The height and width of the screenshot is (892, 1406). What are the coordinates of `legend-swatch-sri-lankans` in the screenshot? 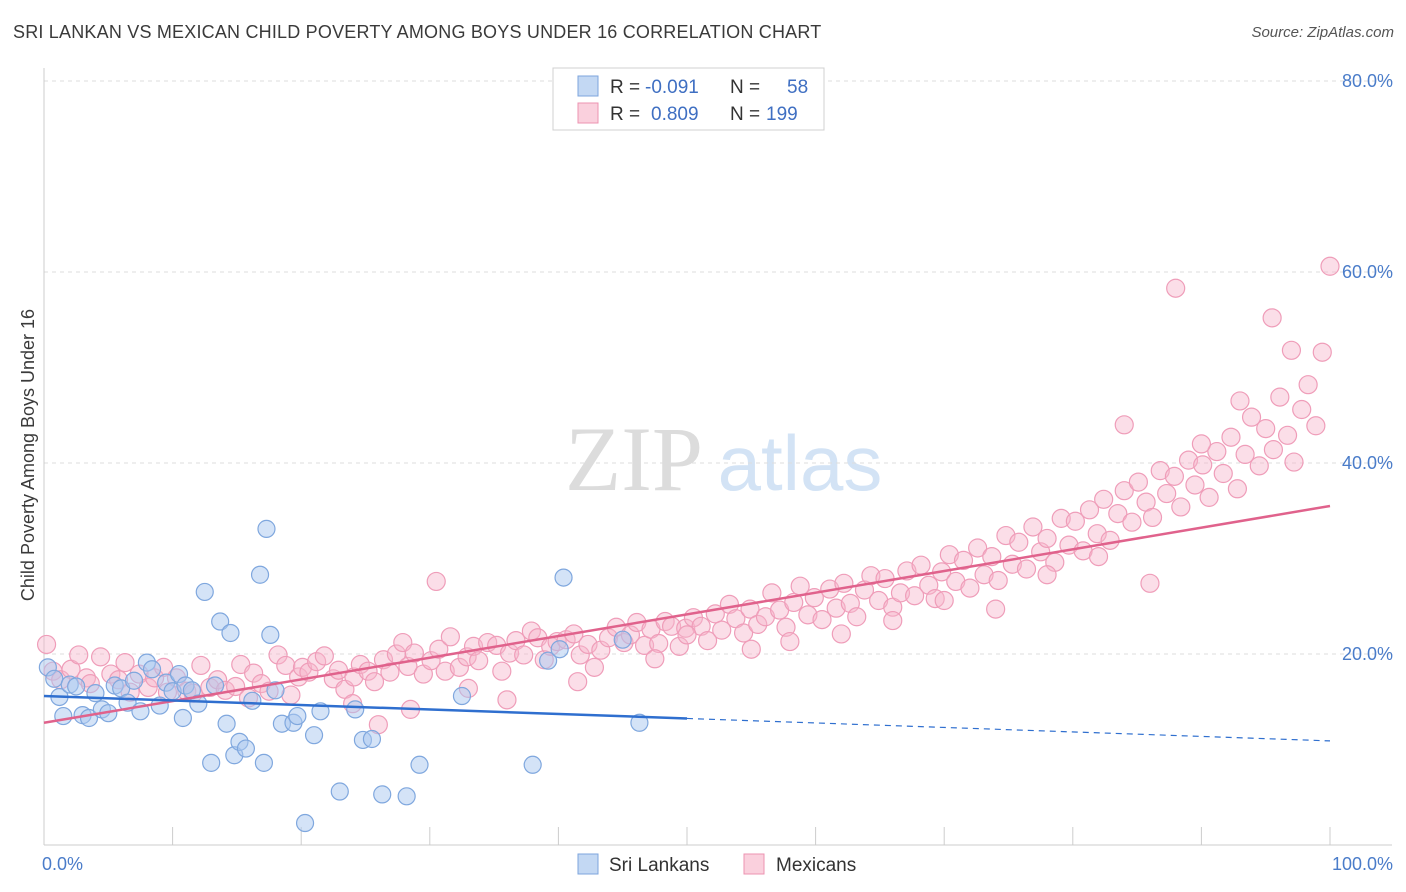 It's located at (588, 86).